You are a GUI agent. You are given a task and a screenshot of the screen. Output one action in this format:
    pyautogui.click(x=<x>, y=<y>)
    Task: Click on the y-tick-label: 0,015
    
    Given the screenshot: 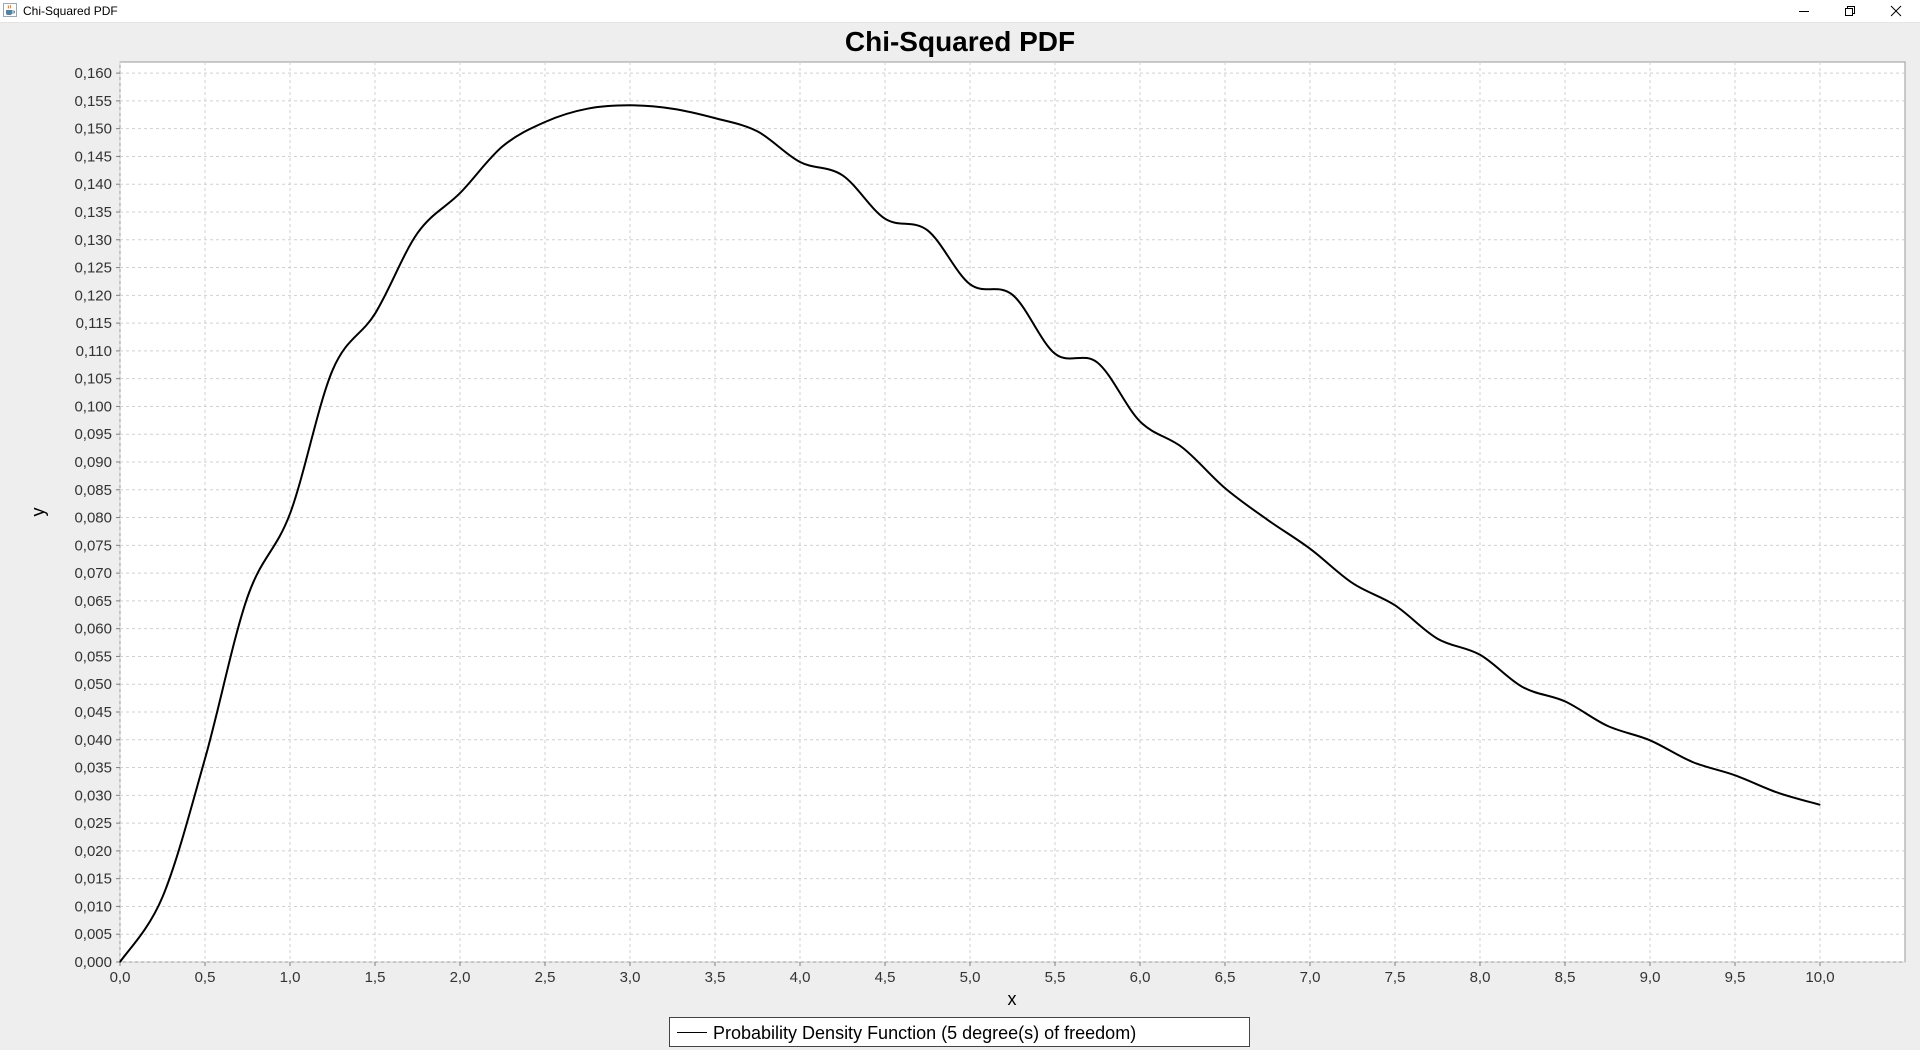 What is the action you would take?
    pyautogui.click(x=93, y=879)
    